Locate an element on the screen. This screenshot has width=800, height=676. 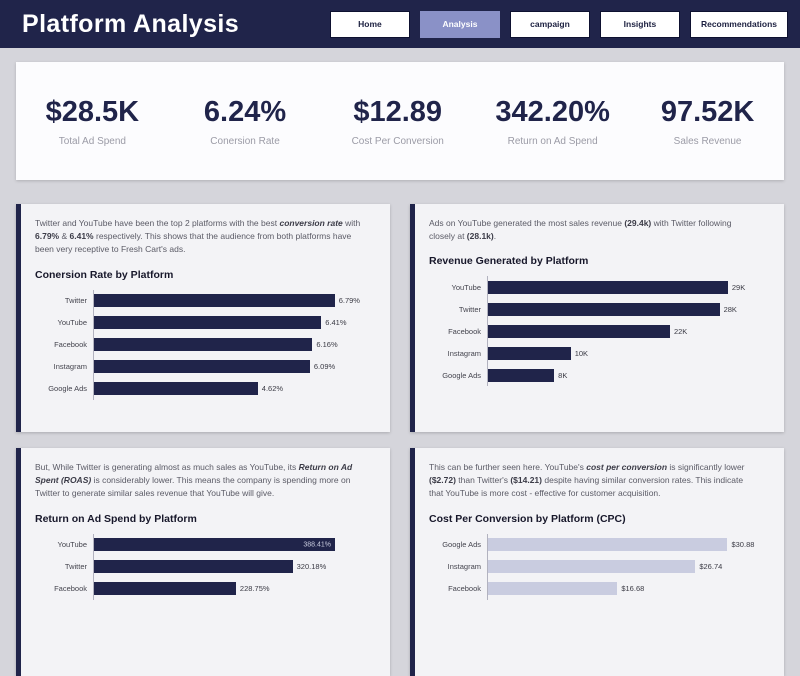
bar-track: 388.41% is located at coordinates (234, 544).